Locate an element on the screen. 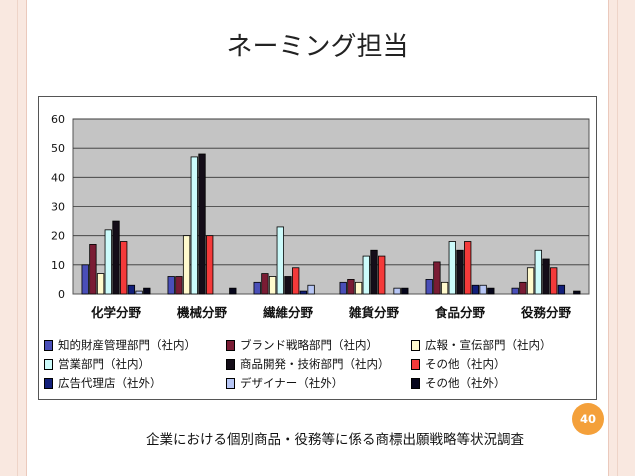 The width and height of the screenshot is (635, 476). x-category-label: 雑貨分野 is located at coordinates (374, 312).